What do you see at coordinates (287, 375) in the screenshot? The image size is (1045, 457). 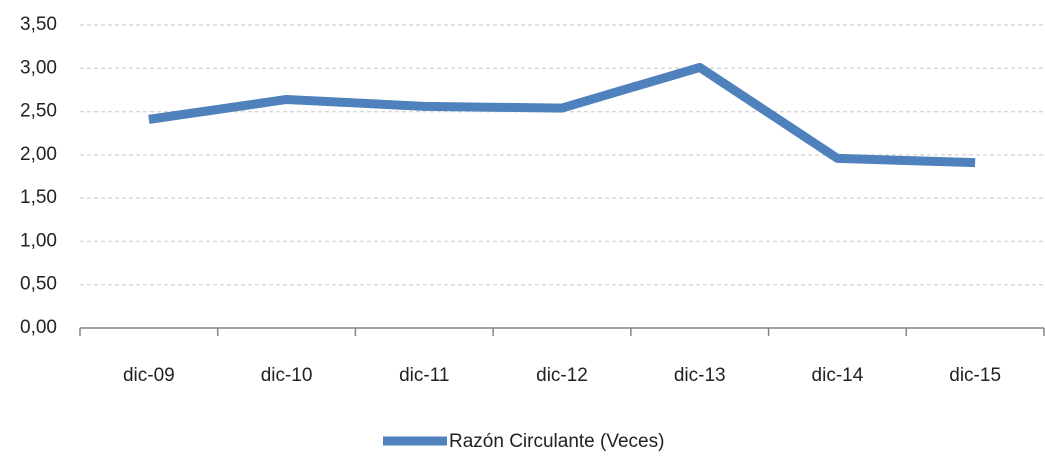 I see `x-tick-label: dic-10` at bounding box center [287, 375].